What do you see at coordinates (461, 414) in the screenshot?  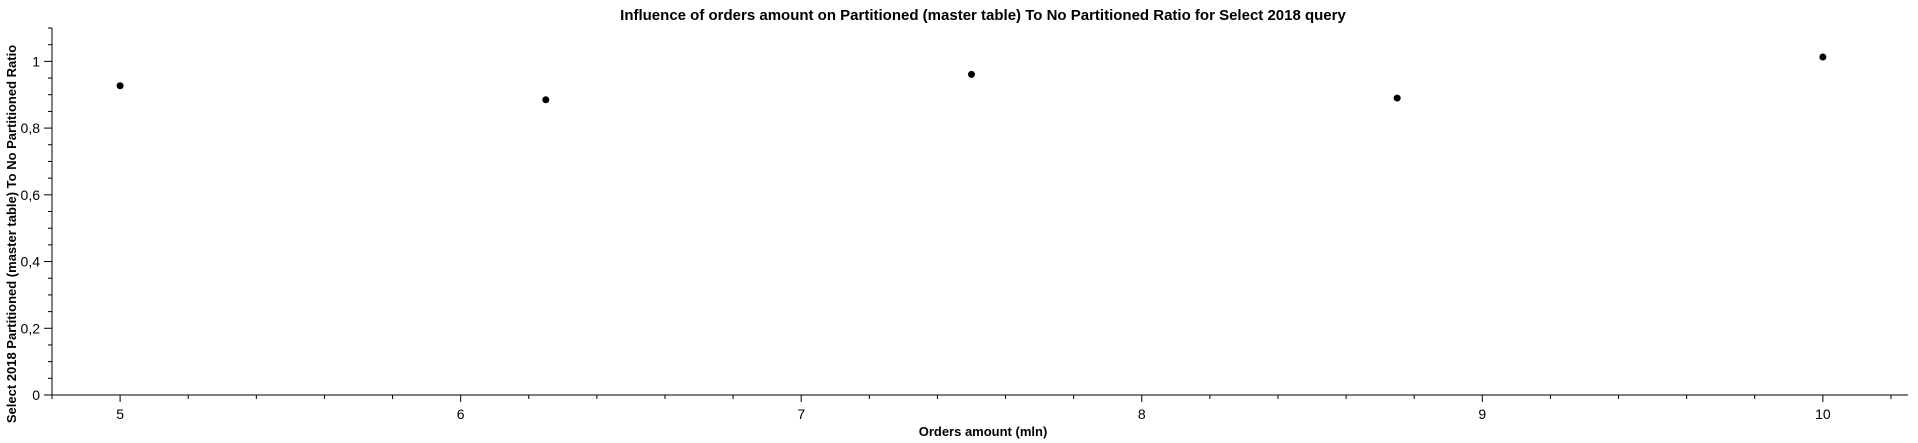 I see `x-tick-label: 6` at bounding box center [461, 414].